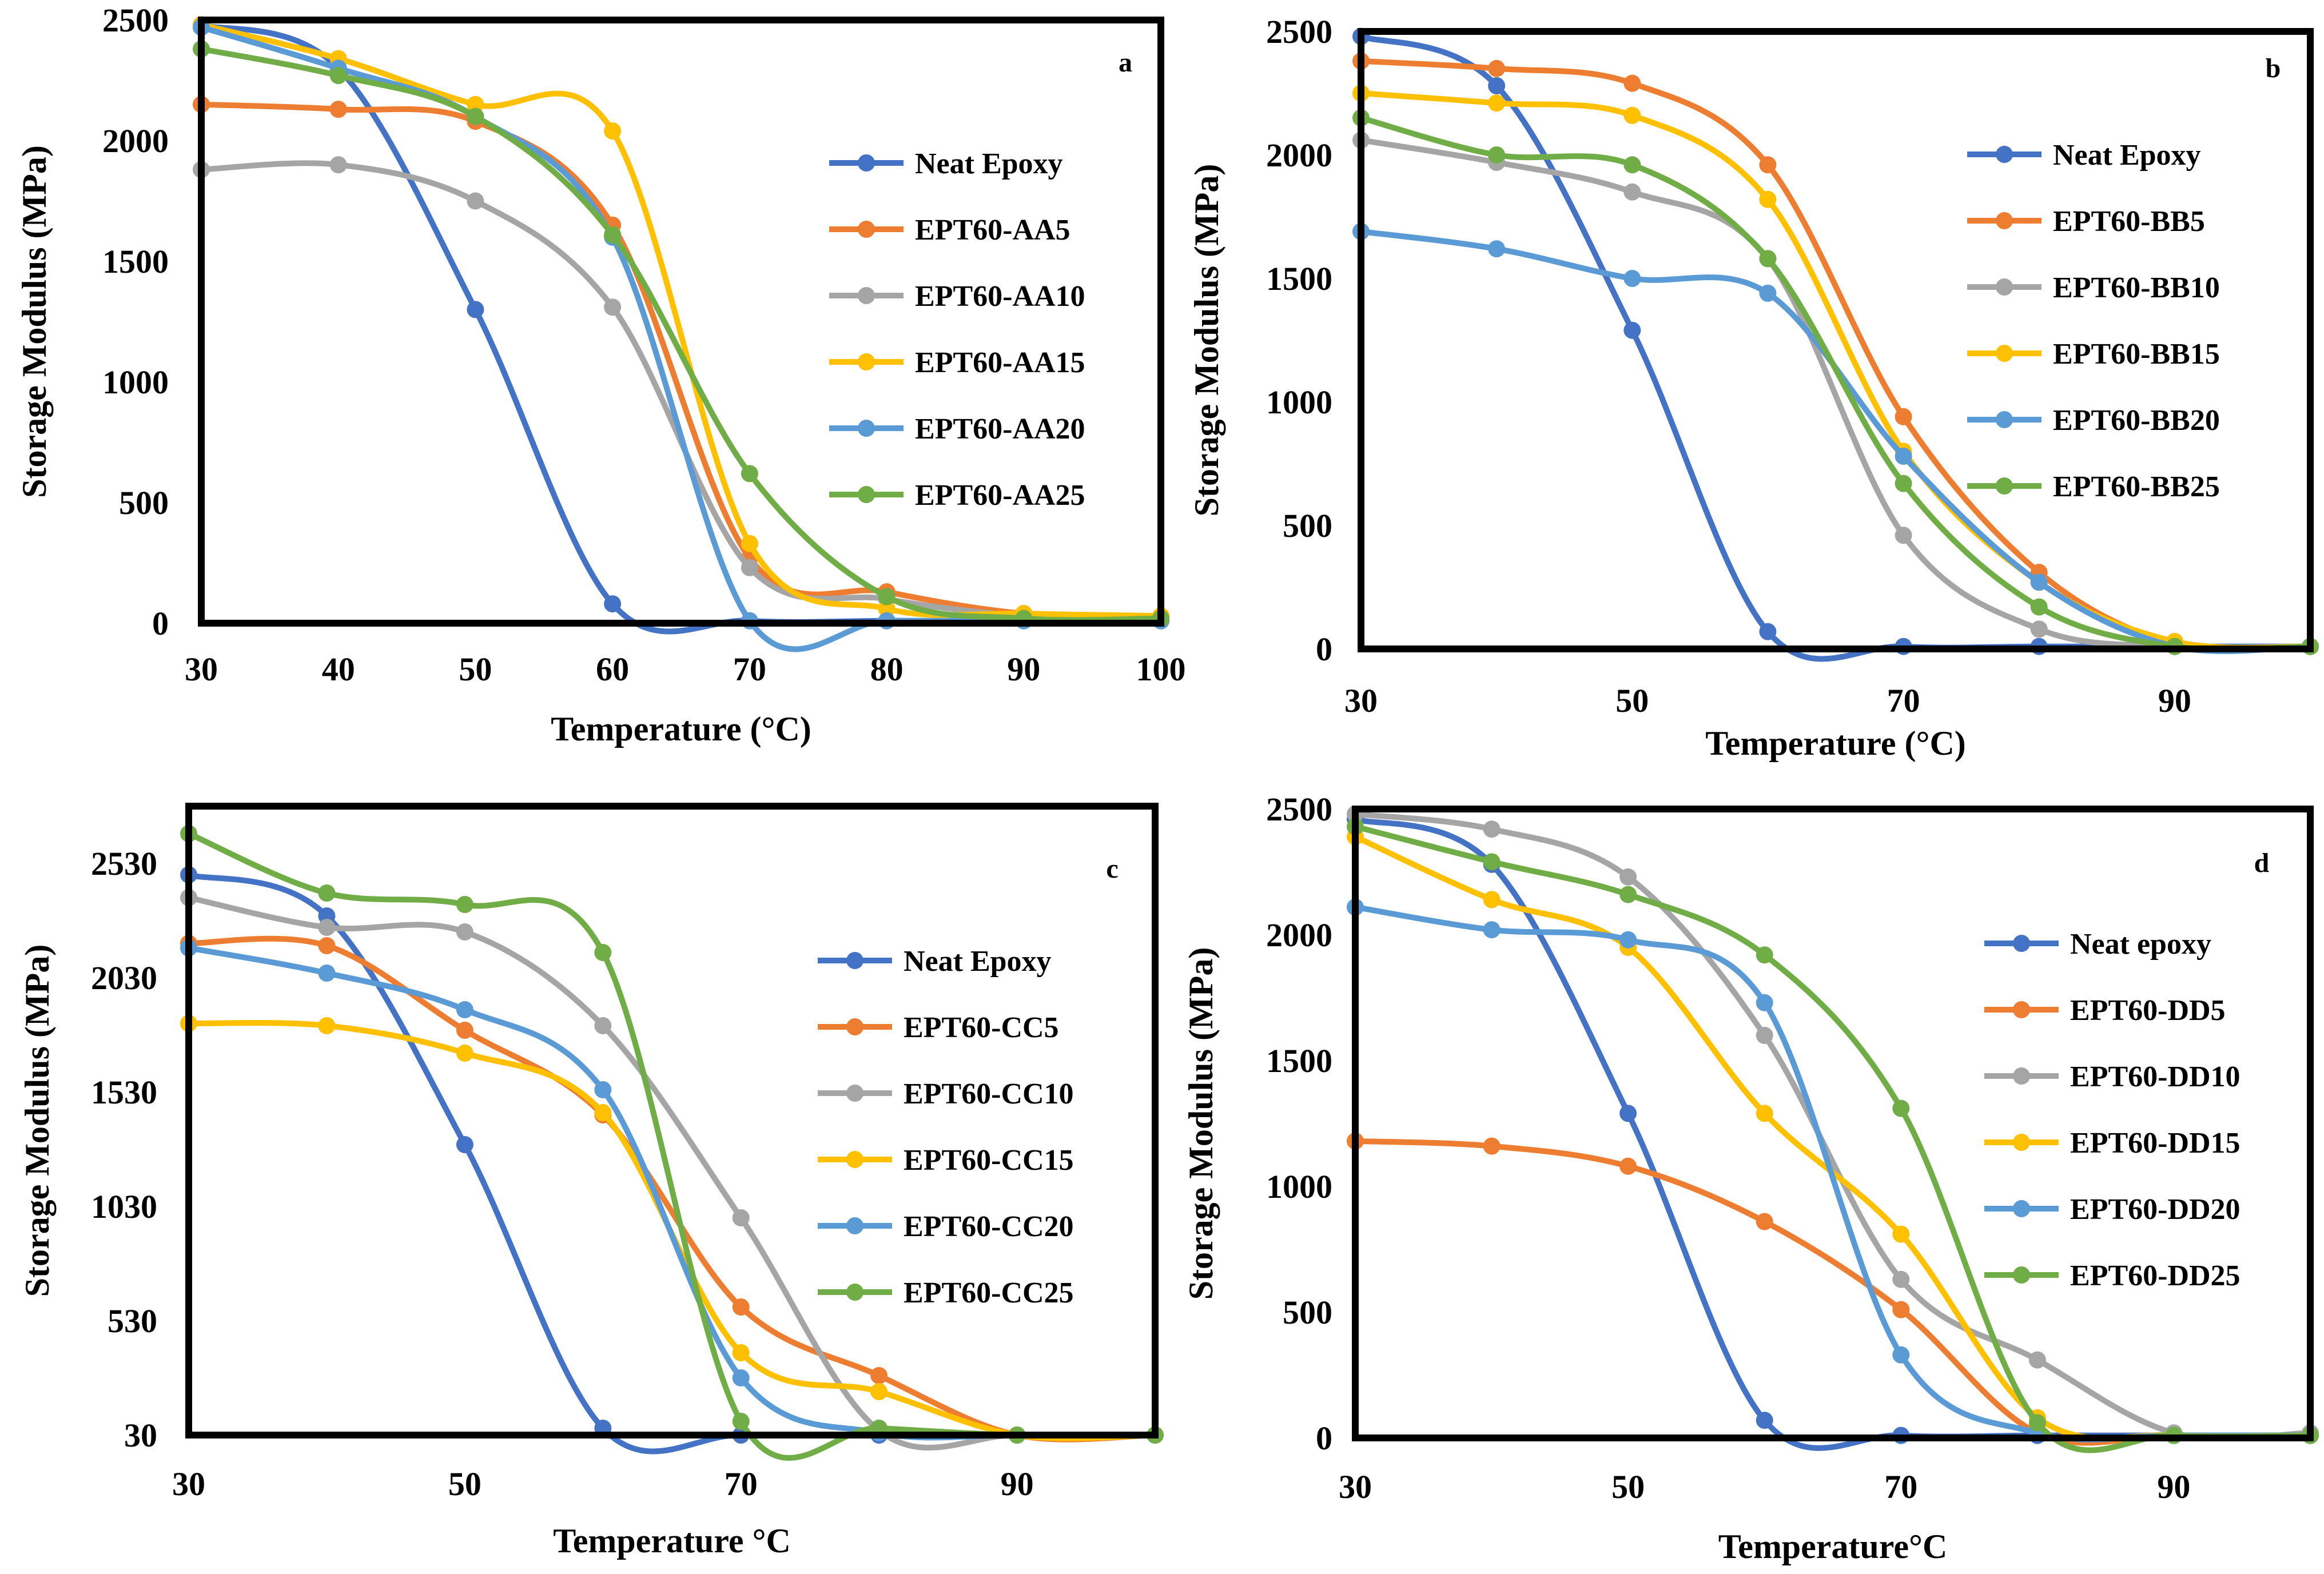  I want to click on legend-label: EPT60-AA5, so click(993, 230).